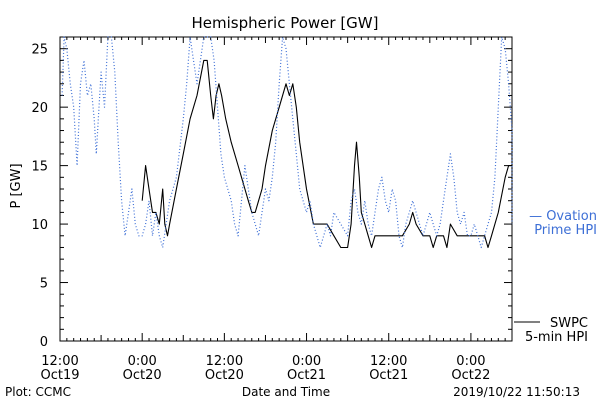  I want to click on y-tick-label: 0, so click(44, 342).